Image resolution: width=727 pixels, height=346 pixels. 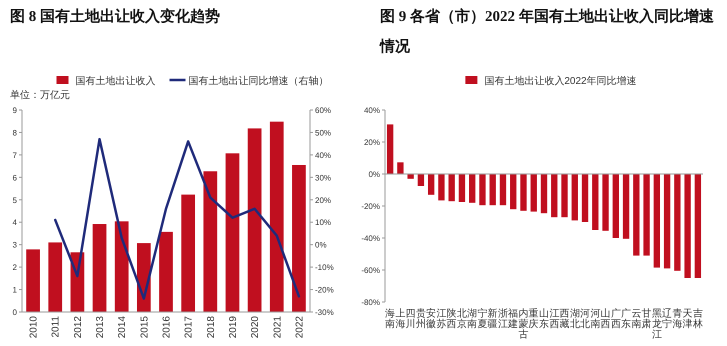 I want to click on y-tick-label: 6, so click(x=15, y=177).